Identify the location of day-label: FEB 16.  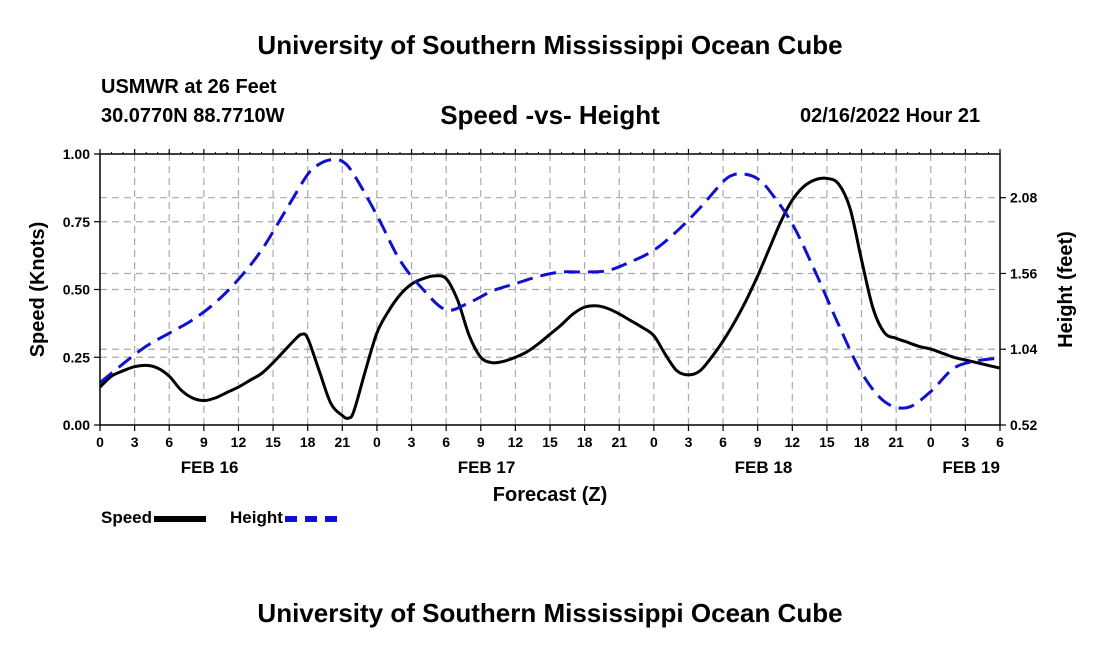
(210, 467).